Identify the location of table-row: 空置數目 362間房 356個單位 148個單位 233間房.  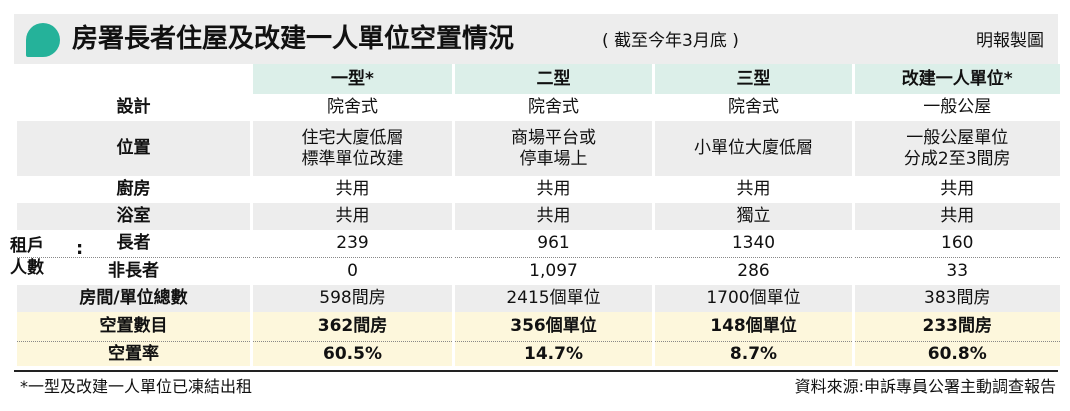
(537, 327).